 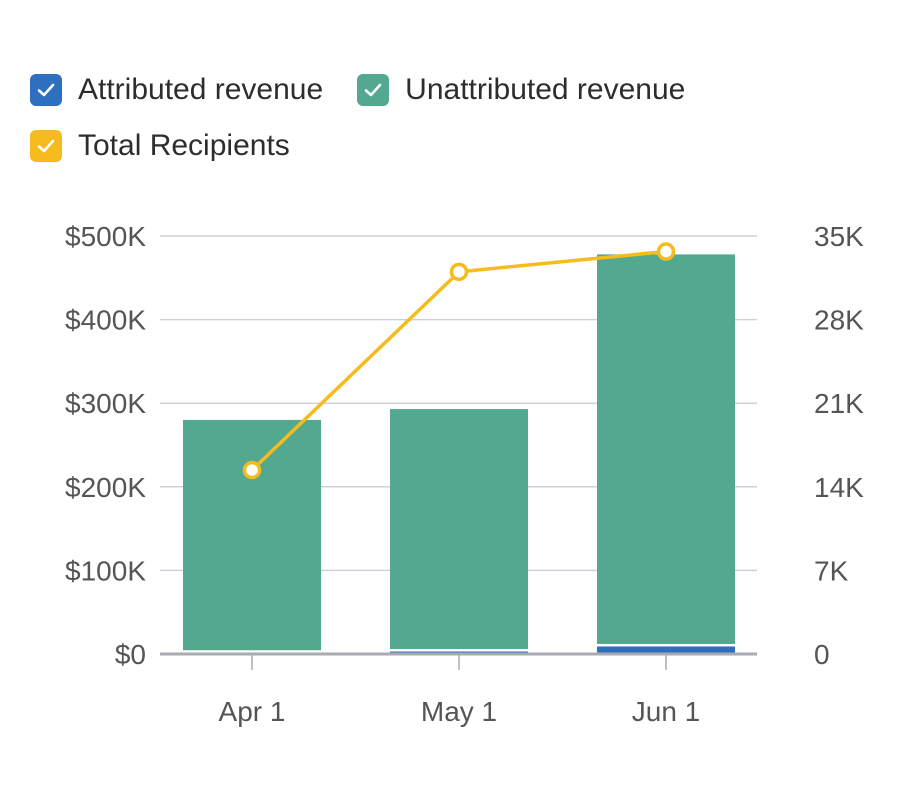 What do you see at coordinates (252, 711) in the screenshot?
I see `x-tick-label: Apr 1` at bounding box center [252, 711].